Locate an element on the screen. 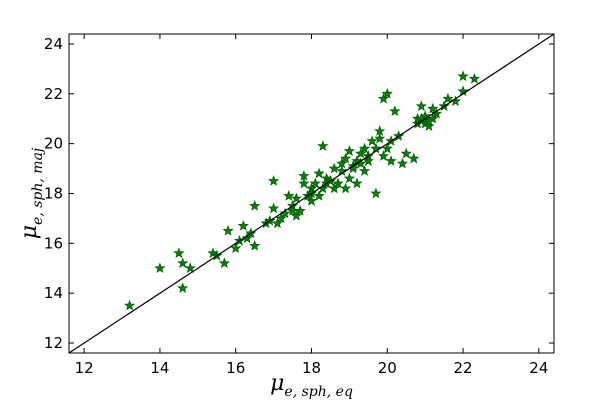  y-axis-label-main: μ is located at coordinates (29, 232).